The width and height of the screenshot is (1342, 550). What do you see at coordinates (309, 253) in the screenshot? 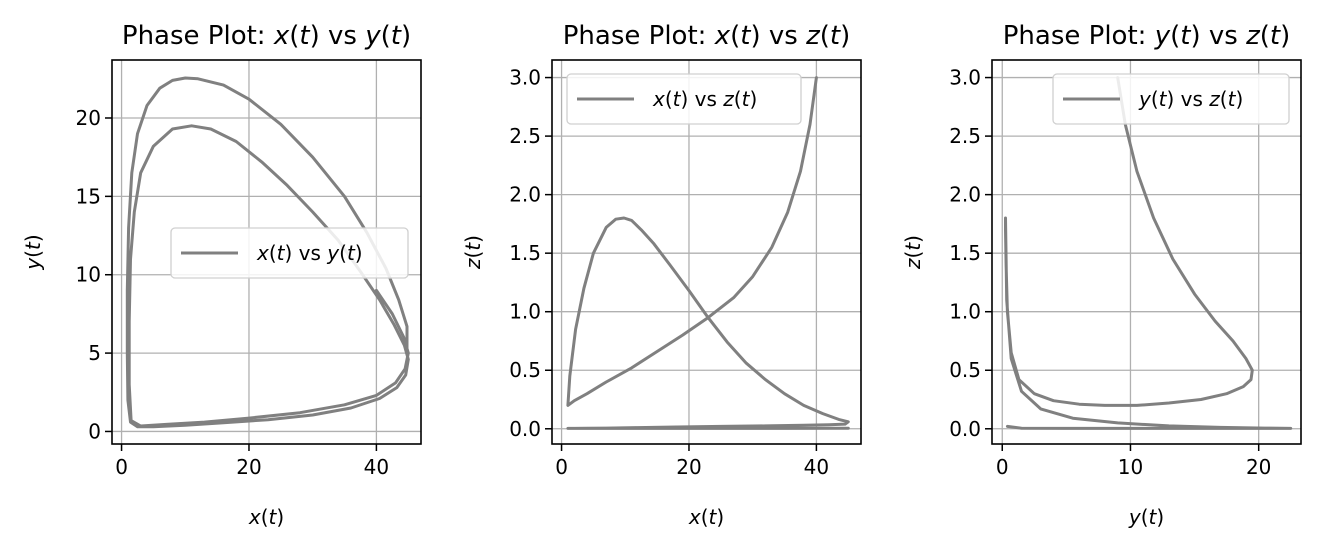
I see `legend-label: x(t) vs y(t)` at bounding box center [309, 253].